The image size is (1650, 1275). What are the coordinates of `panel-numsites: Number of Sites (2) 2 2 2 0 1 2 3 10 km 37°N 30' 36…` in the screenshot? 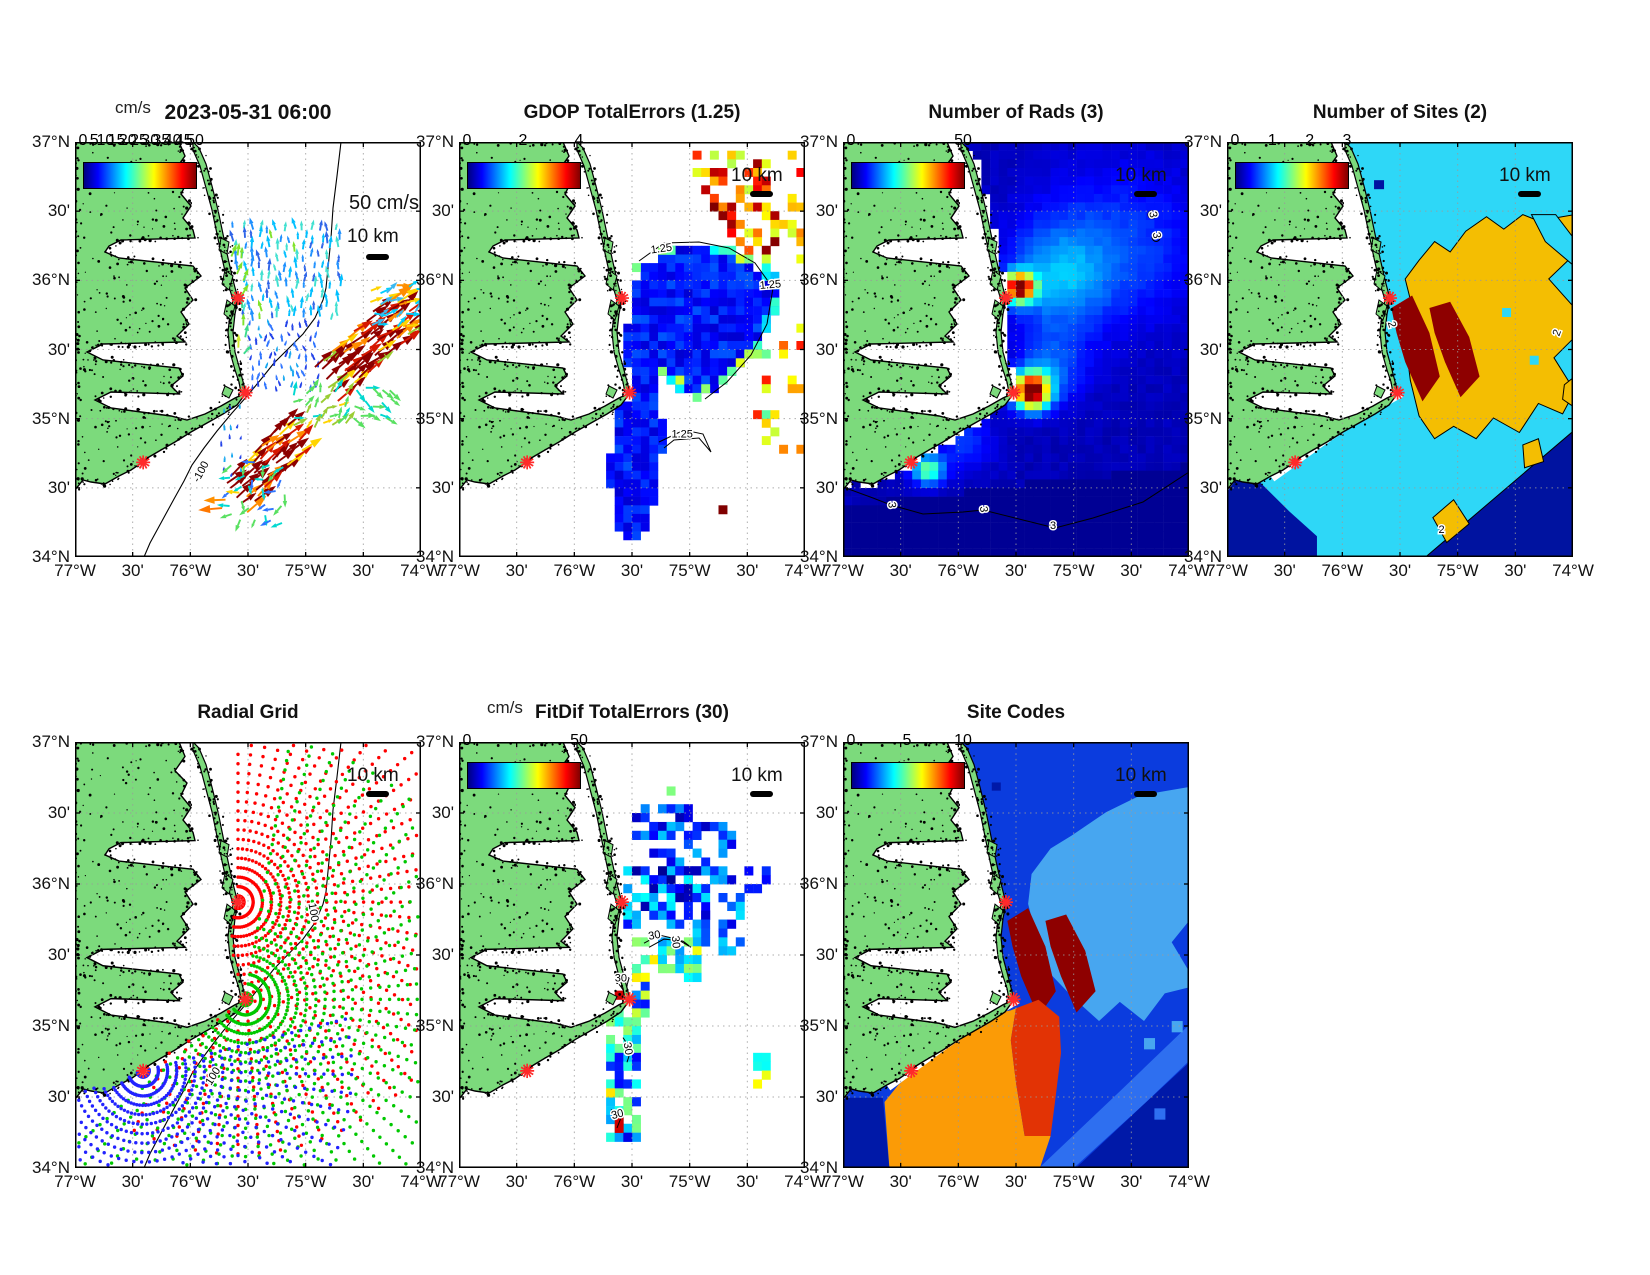 It's located at (1389, 341).